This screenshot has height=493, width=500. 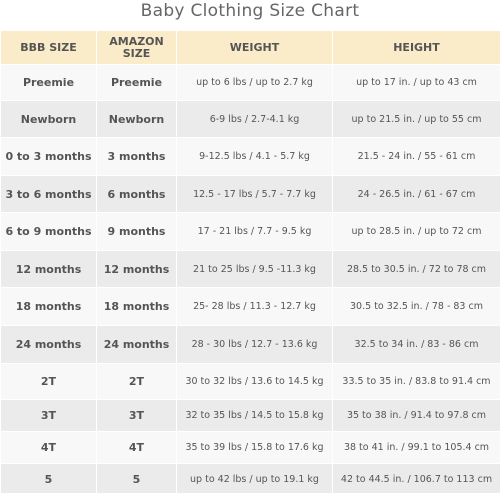 What do you see at coordinates (254, 156) in the screenshot?
I see `weight-cell: 9-12.5 lbs / 4.1 - 5.7 kg` at bounding box center [254, 156].